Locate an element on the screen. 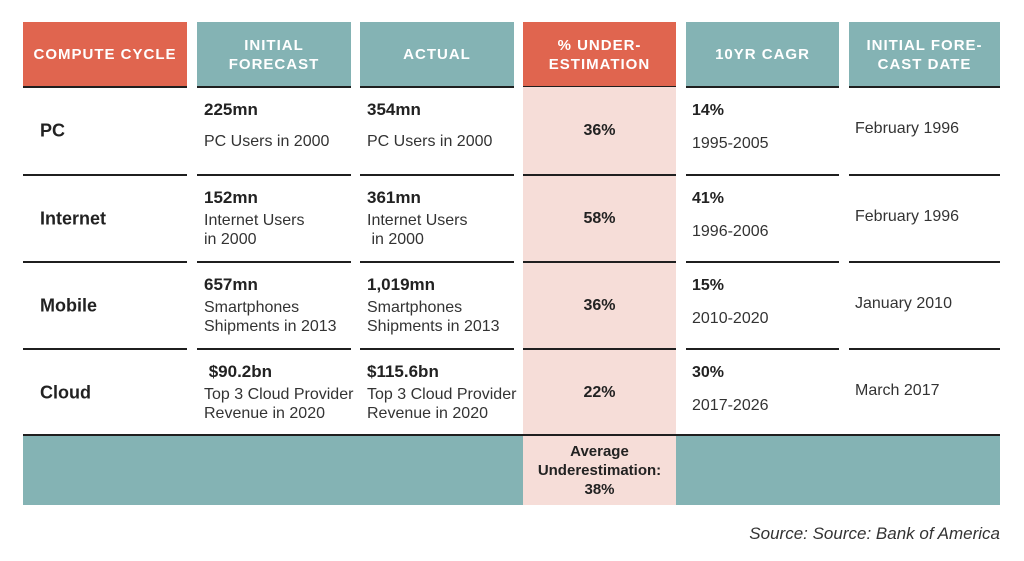 The width and height of the screenshot is (1024, 561). cagr-value: 15% is located at coordinates (708, 285).